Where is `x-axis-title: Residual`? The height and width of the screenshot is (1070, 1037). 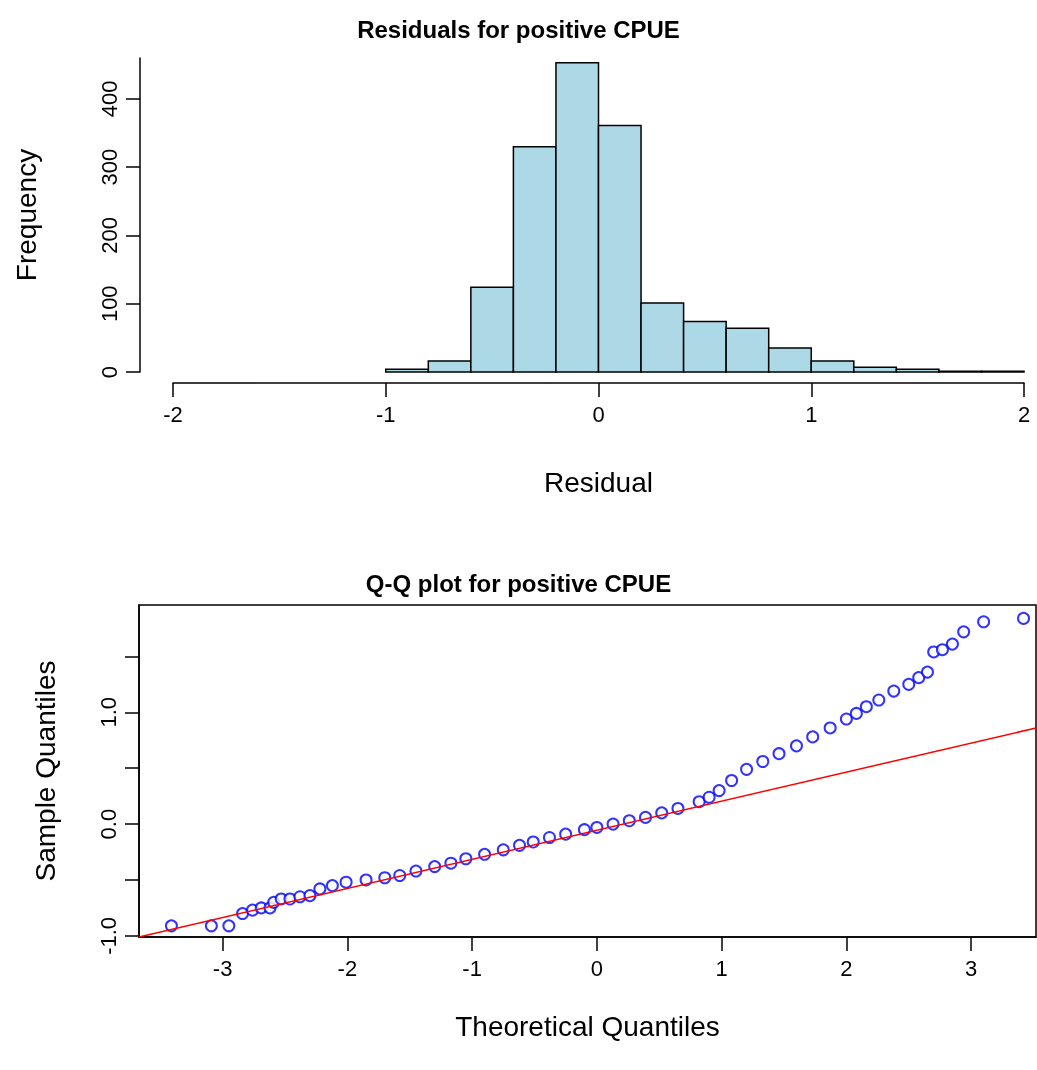 x-axis-title: Residual is located at coordinates (598, 482).